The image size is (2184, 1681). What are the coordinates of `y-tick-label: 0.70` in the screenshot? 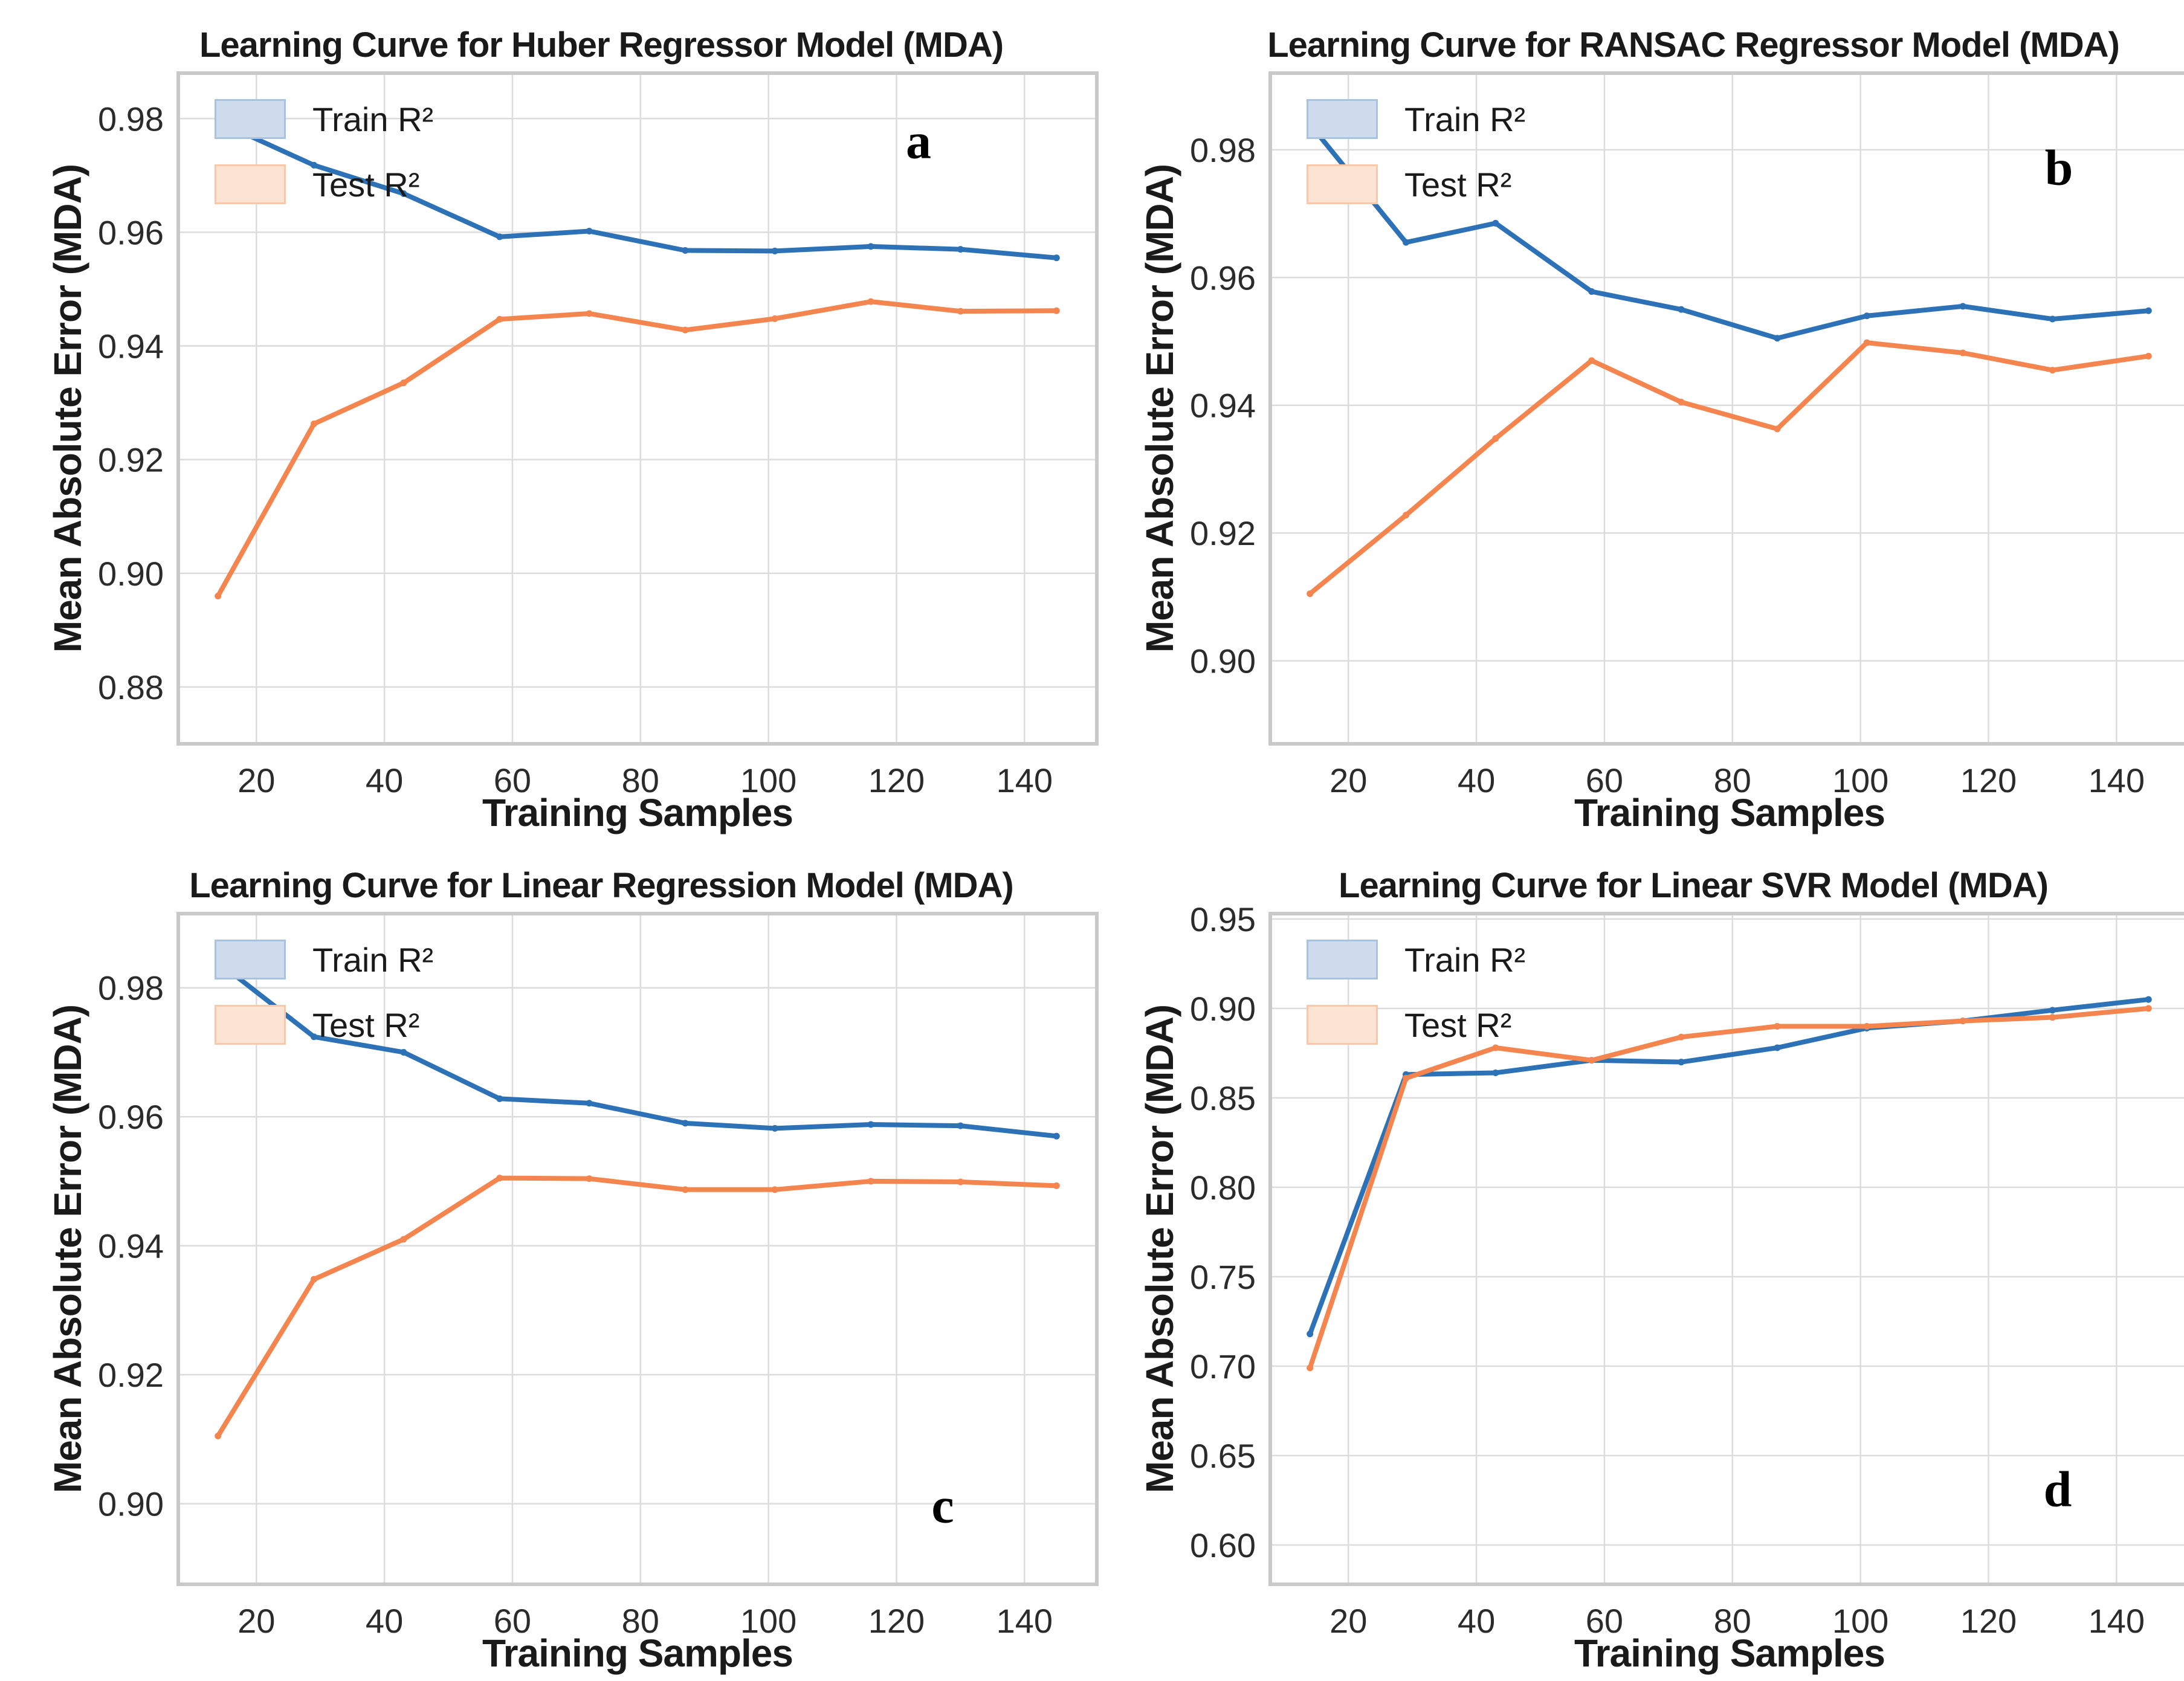 It's located at (1223, 1366).